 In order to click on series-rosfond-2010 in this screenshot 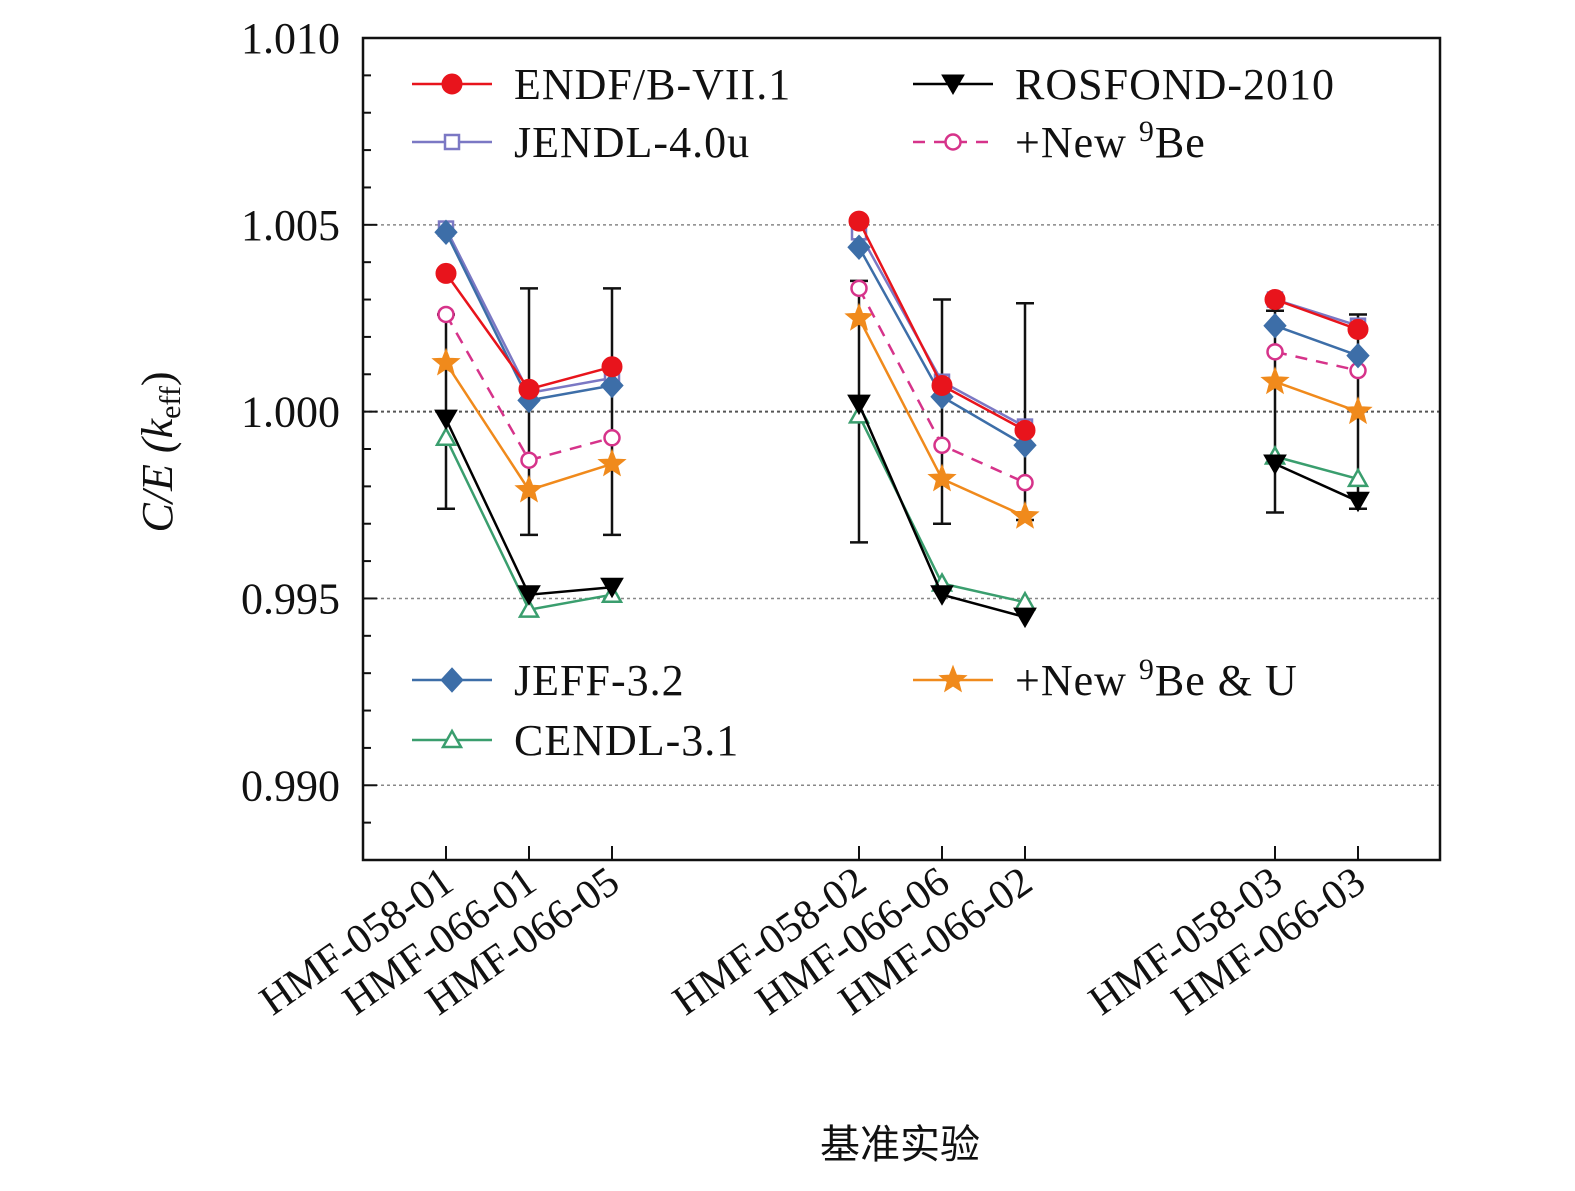, I will do `click(902, 511)`.